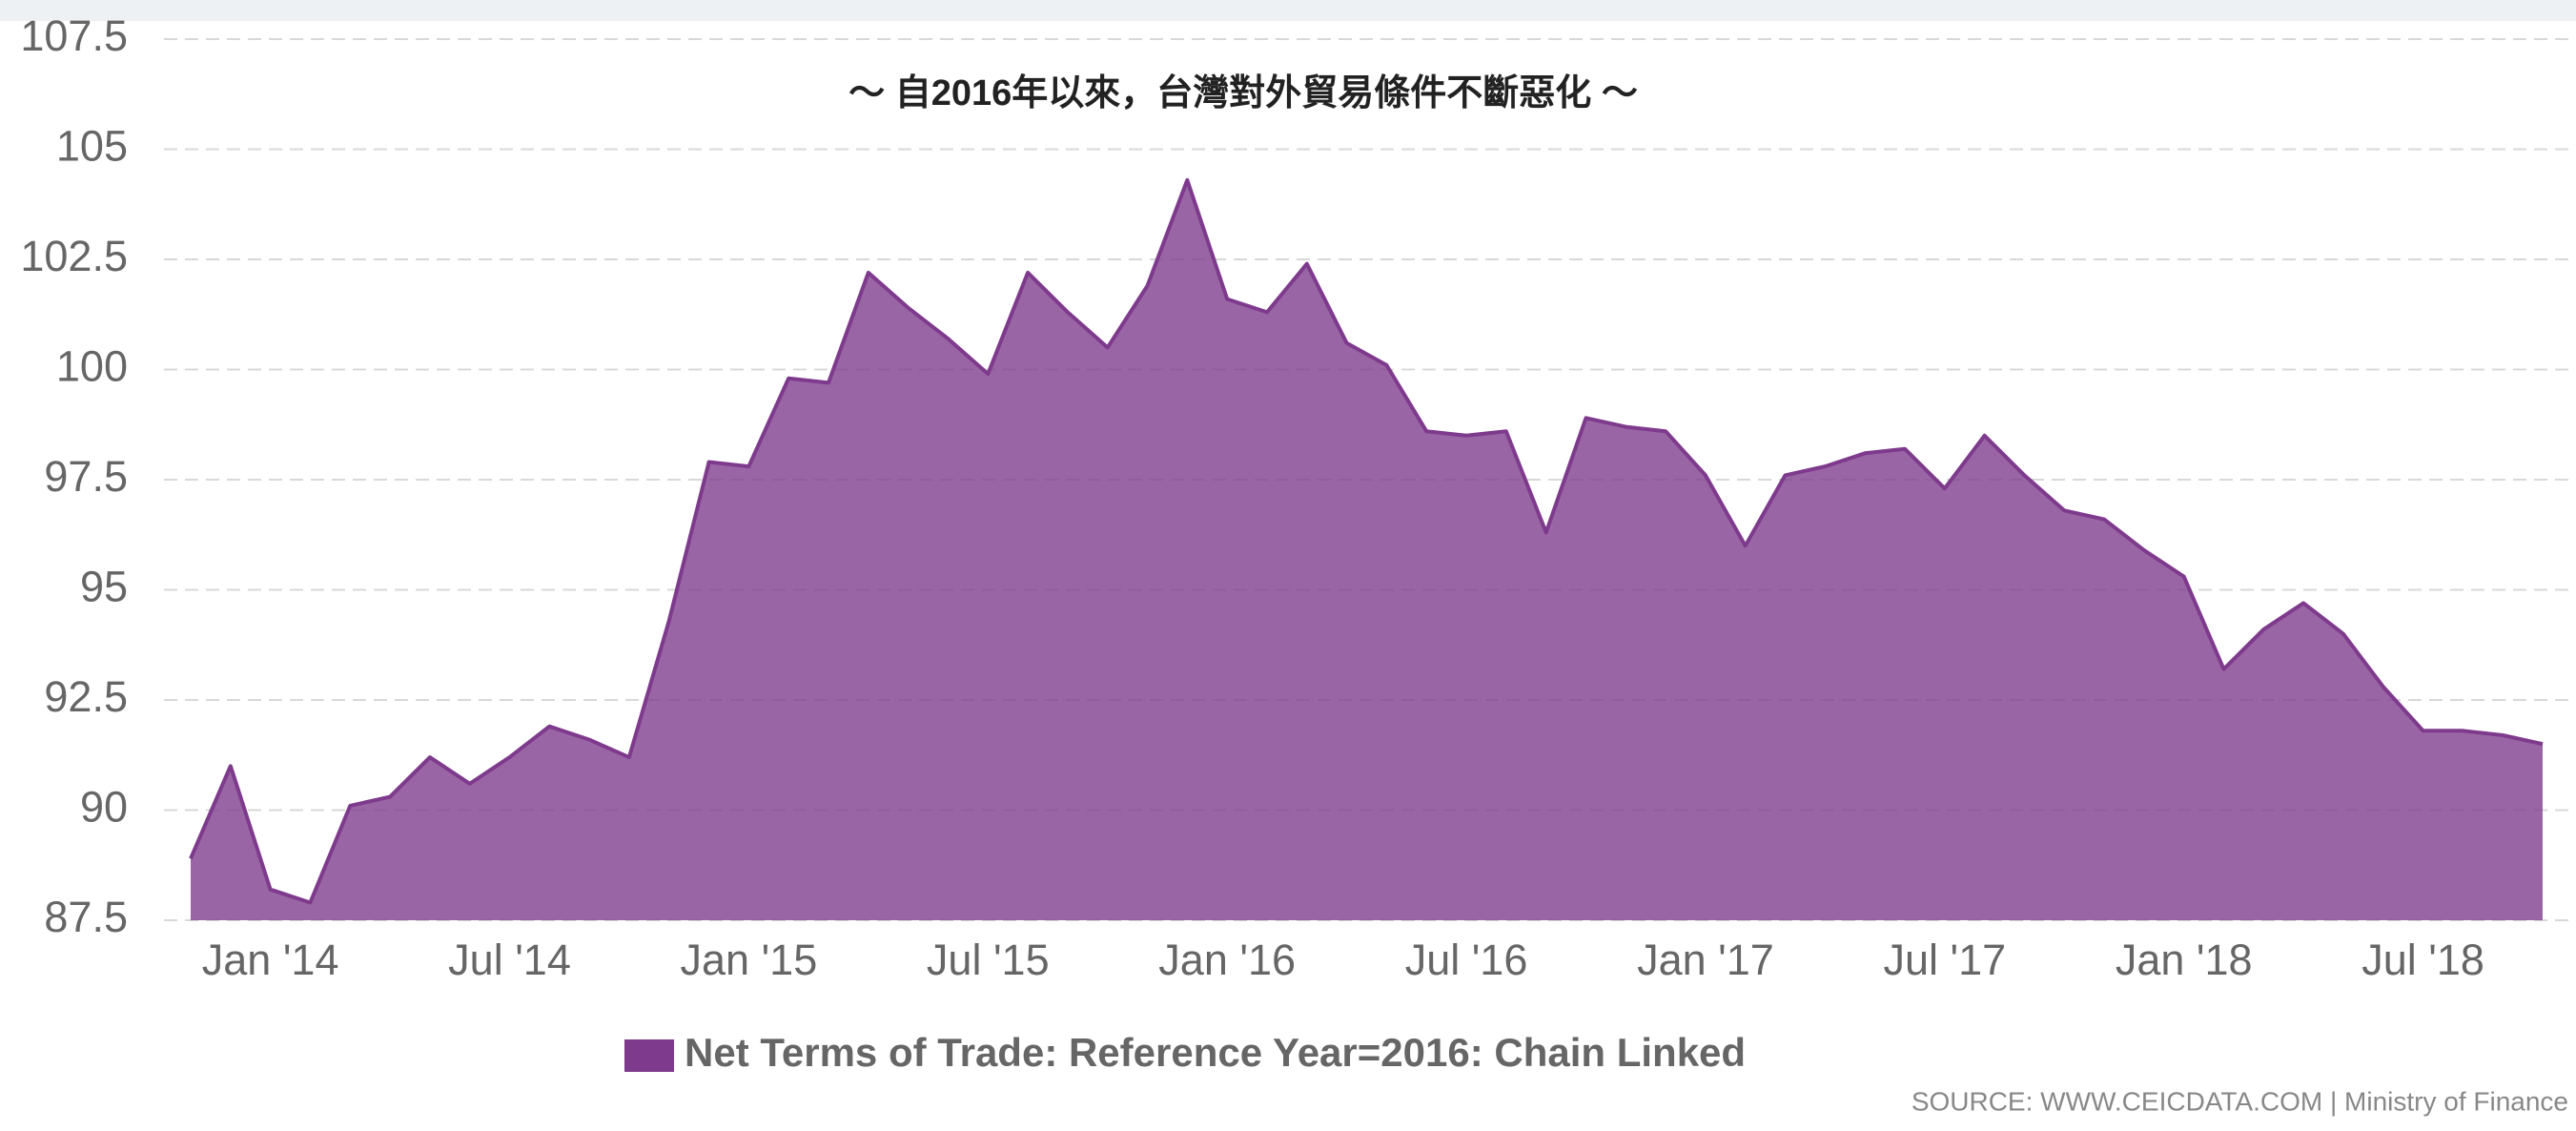  Describe the element at coordinates (2184, 960) in the screenshot. I see `x-tick-label: Jan '18` at that location.